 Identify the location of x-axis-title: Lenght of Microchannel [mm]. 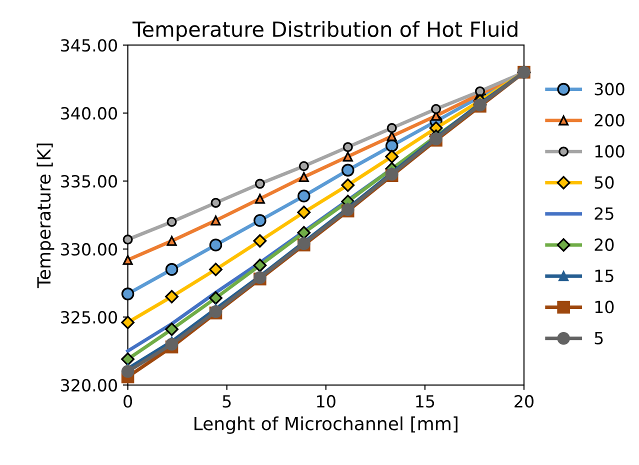
(326, 425).